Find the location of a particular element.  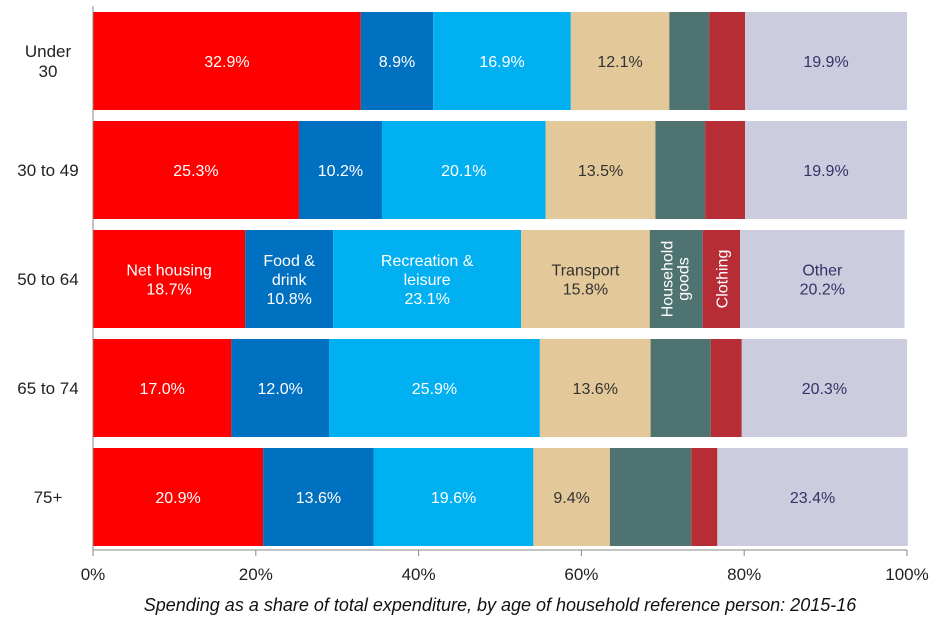

segment-label-2-0: 16.9% is located at coordinates (501, 62).